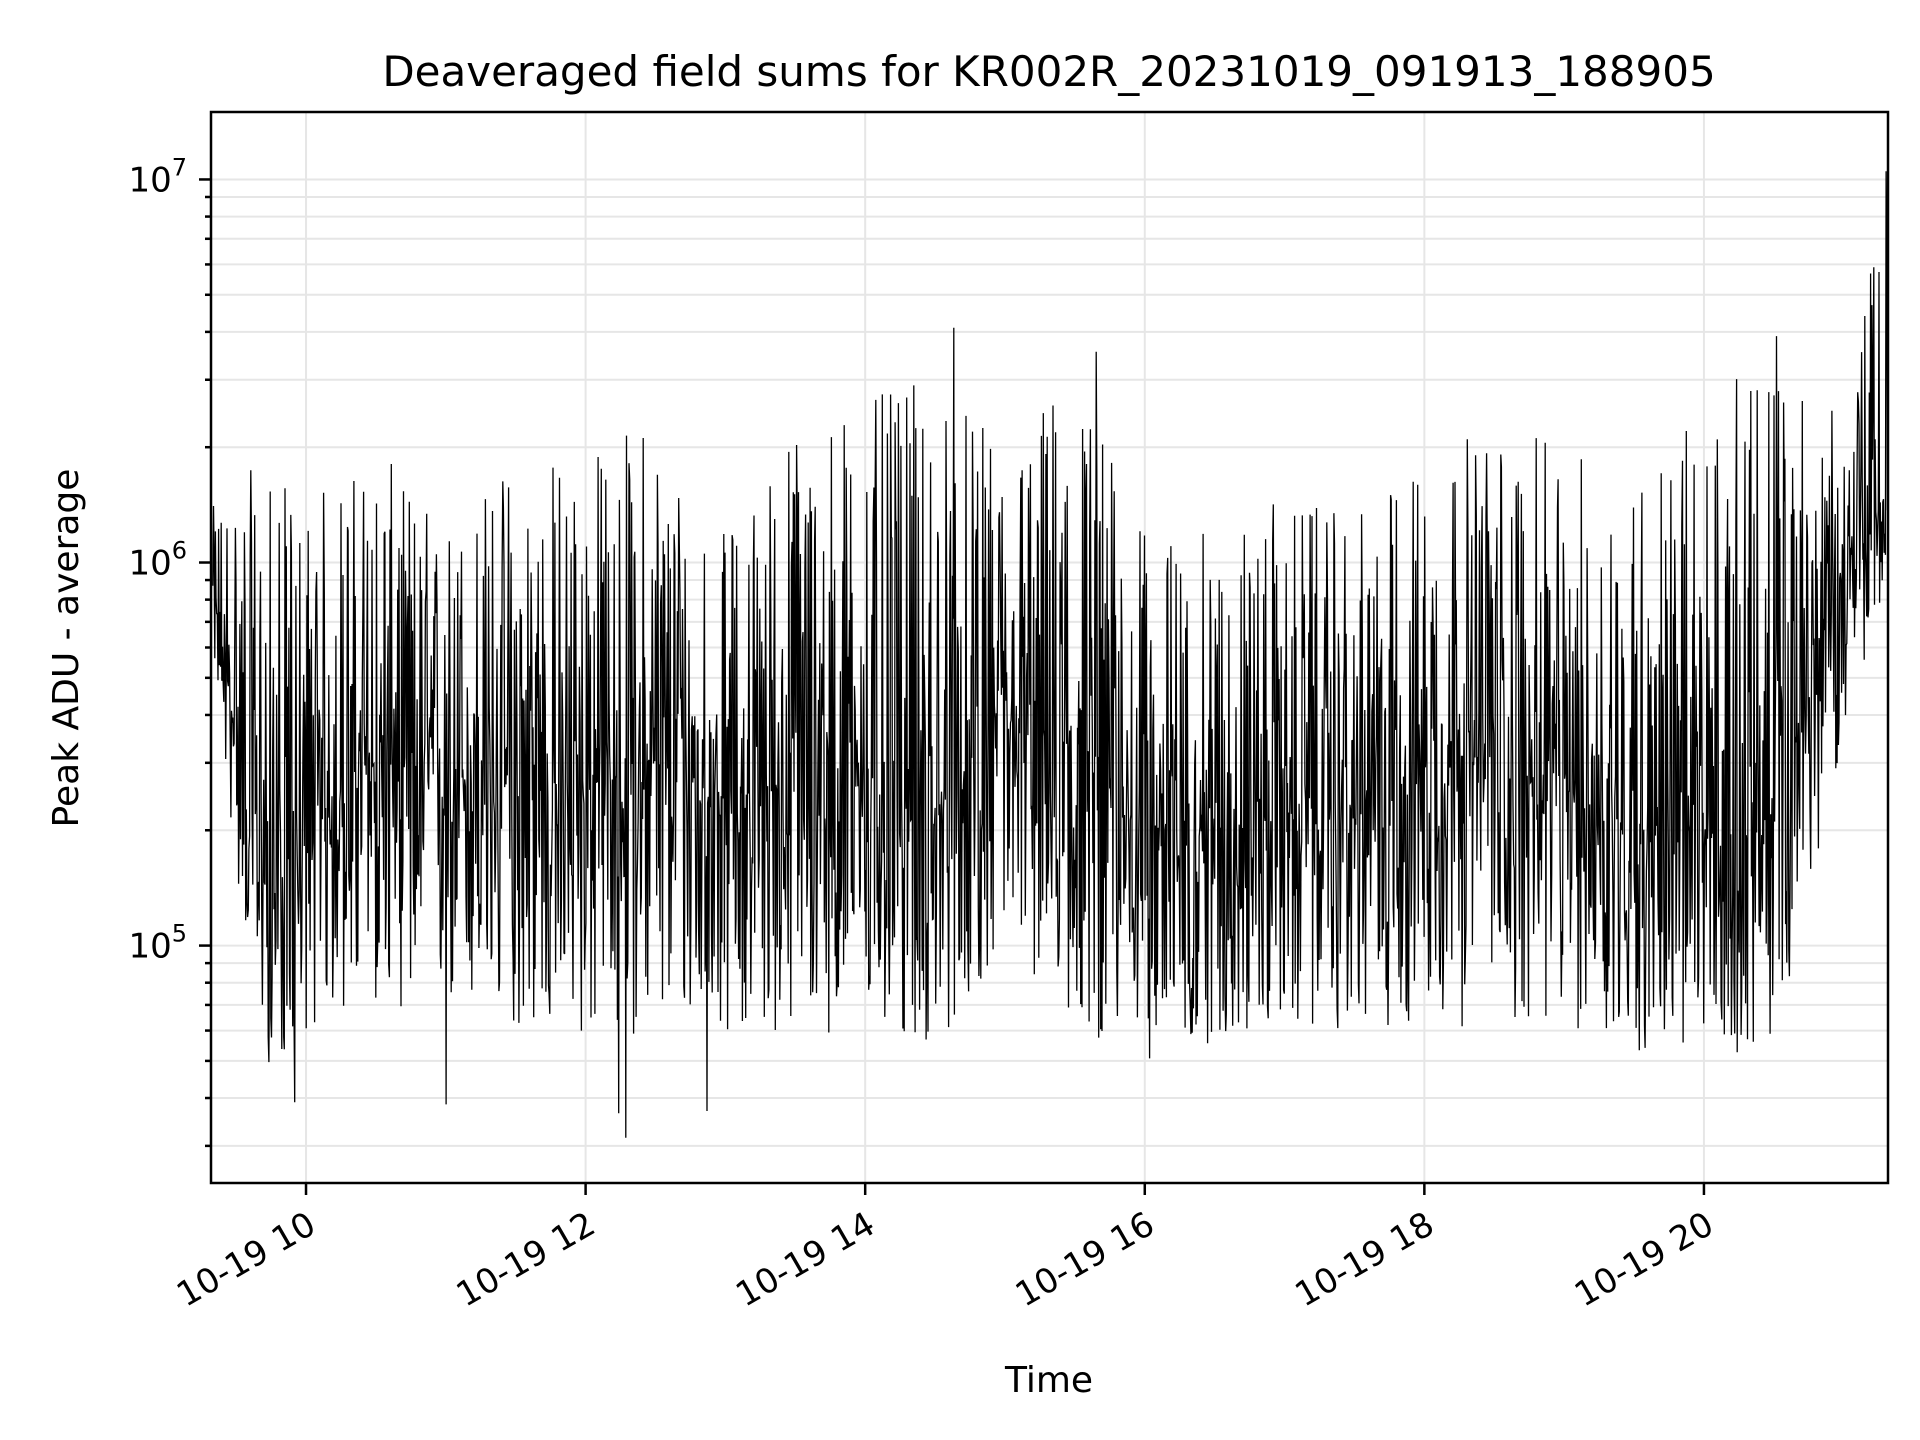 This screenshot has width=1920, height=1440. Describe the element at coordinates (1644, 1259) in the screenshot. I see `x-tick-label: 10-19 20` at that location.